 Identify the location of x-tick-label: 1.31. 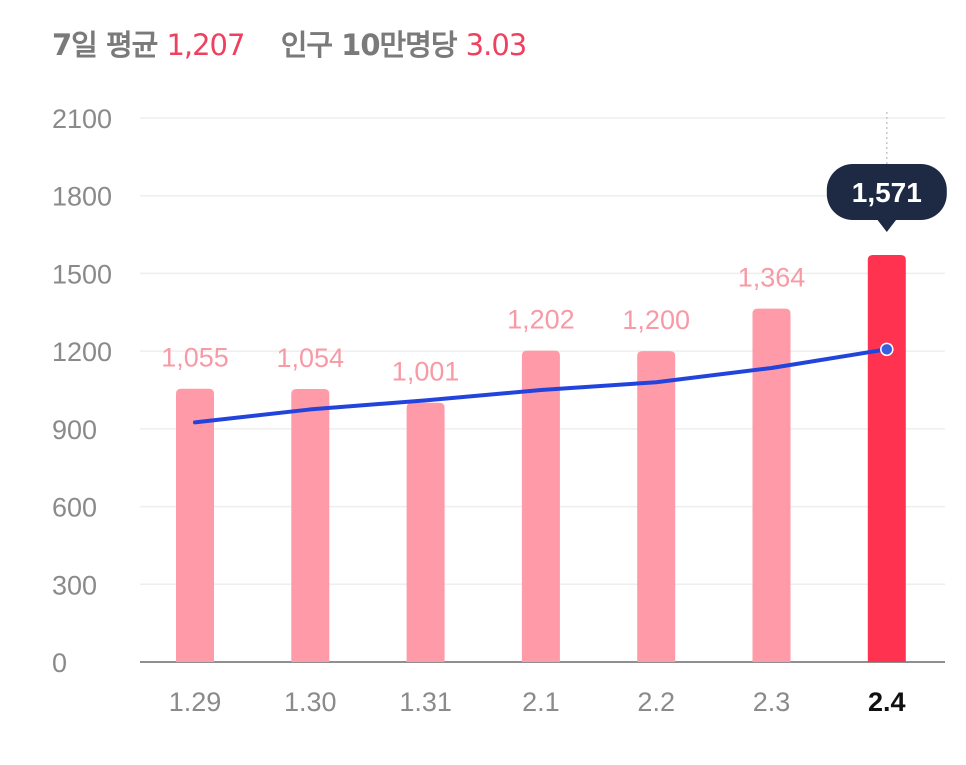
(425, 702).